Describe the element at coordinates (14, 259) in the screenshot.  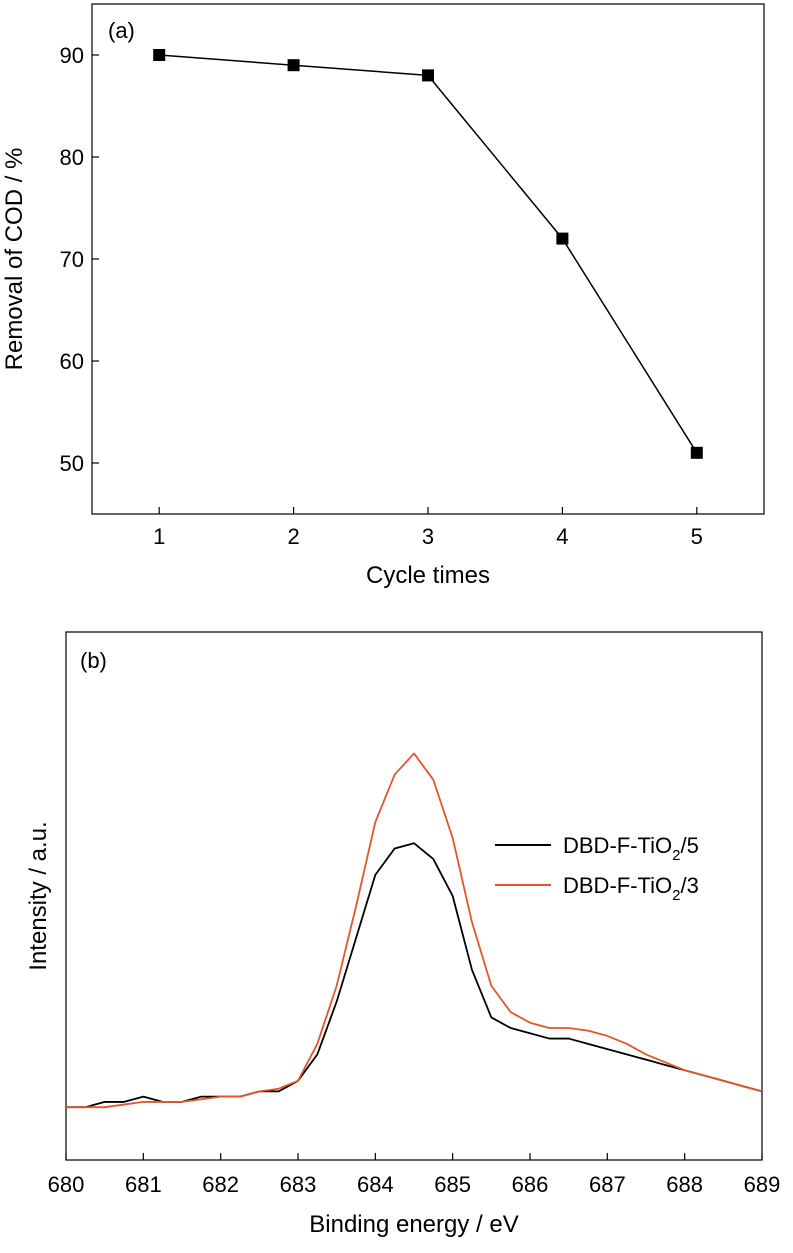
I see `y-axis-title-a: Removal of COD / %` at that location.